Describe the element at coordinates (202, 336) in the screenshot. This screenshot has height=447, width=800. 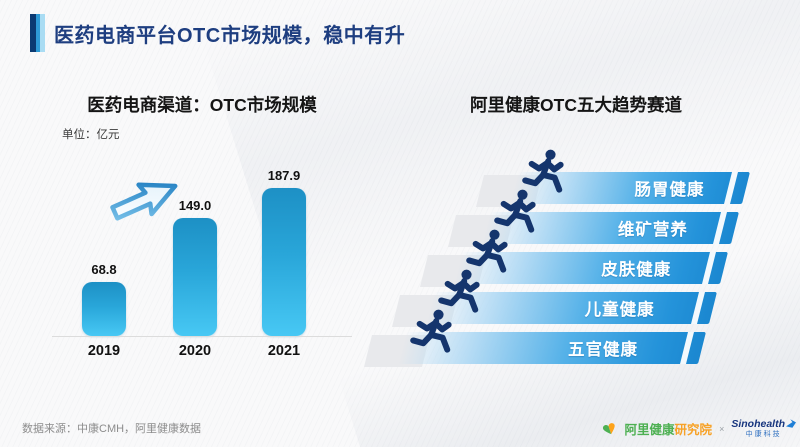
I see `chart-baseline` at that location.